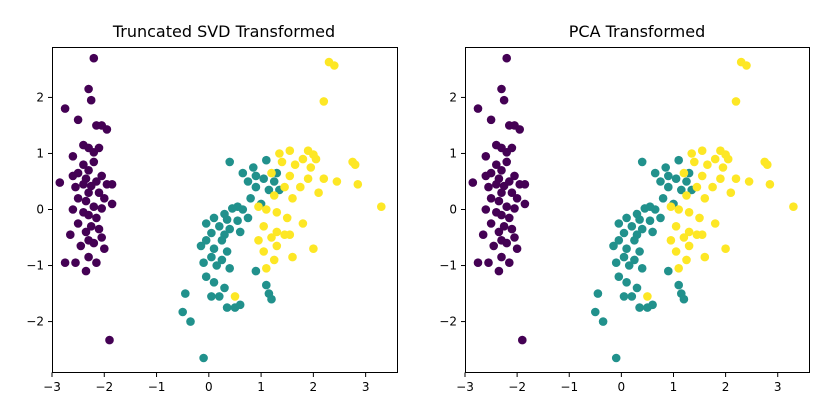 The image size is (834, 411). I want to click on pca-x-tick-label: −1, so click(569, 387).